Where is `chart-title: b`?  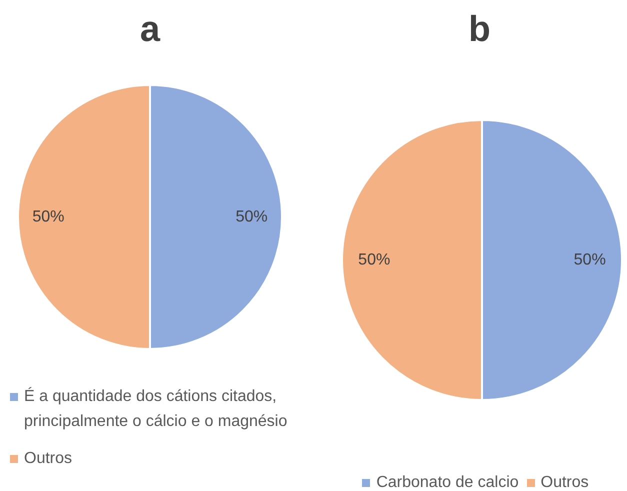
chart-title: b is located at coordinates (480, 29).